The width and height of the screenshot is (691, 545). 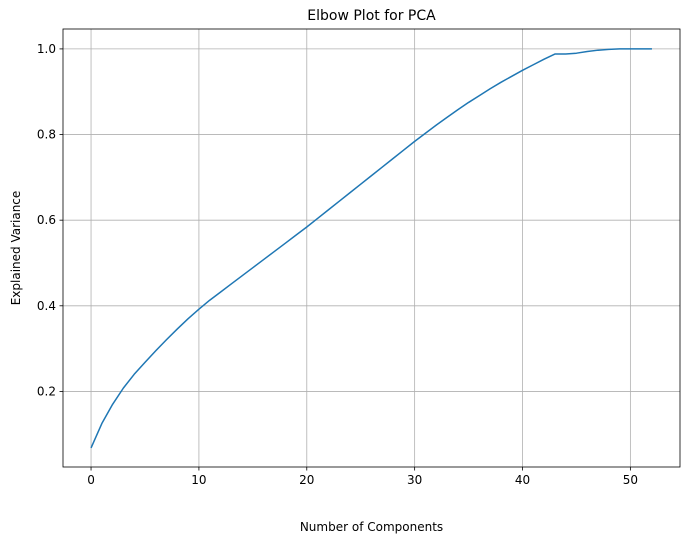 I want to click on x-tick-label: 50, so click(x=630, y=480).